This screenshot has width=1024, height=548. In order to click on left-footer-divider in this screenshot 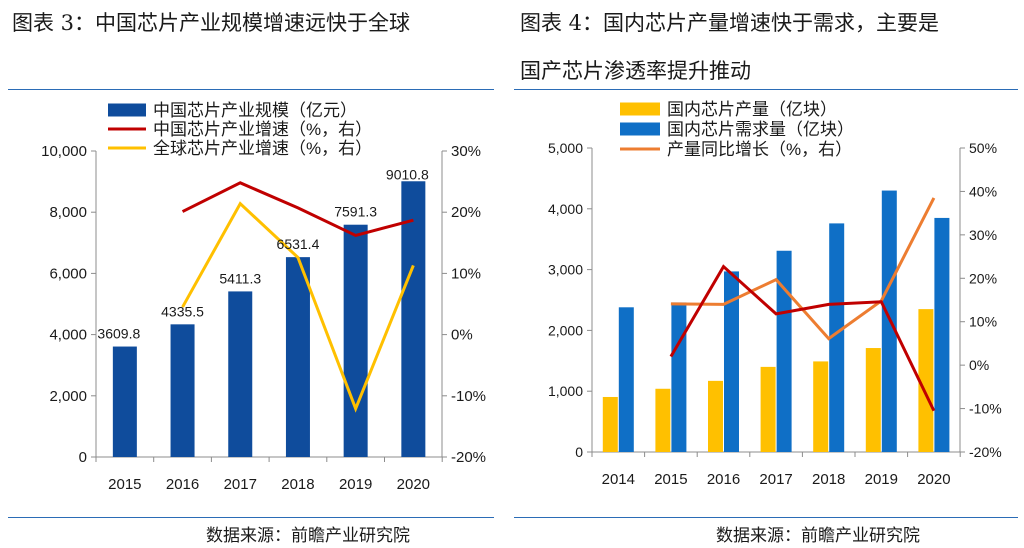, I will do `click(251, 517)`.